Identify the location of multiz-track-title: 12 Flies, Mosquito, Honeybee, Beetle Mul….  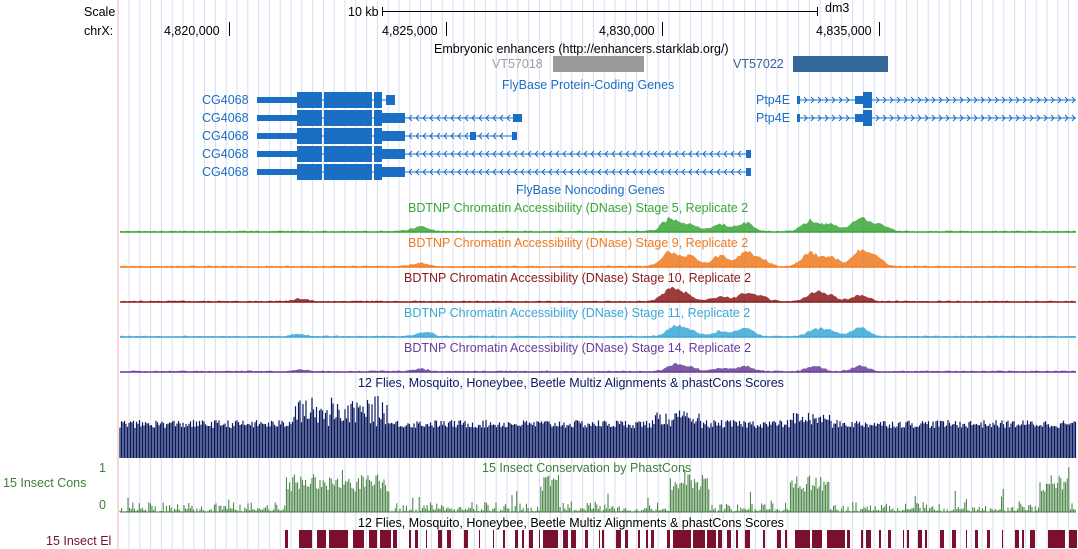
(571, 383).